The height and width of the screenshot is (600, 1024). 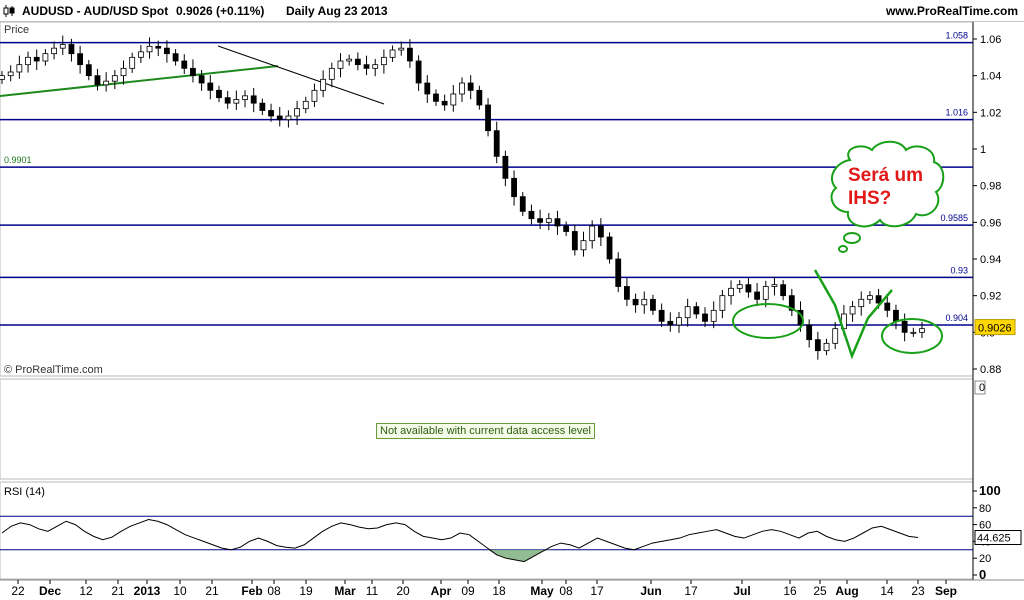 What do you see at coordinates (519, 555) in the screenshot?
I see `rsi-oversold-fill` at bounding box center [519, 555].